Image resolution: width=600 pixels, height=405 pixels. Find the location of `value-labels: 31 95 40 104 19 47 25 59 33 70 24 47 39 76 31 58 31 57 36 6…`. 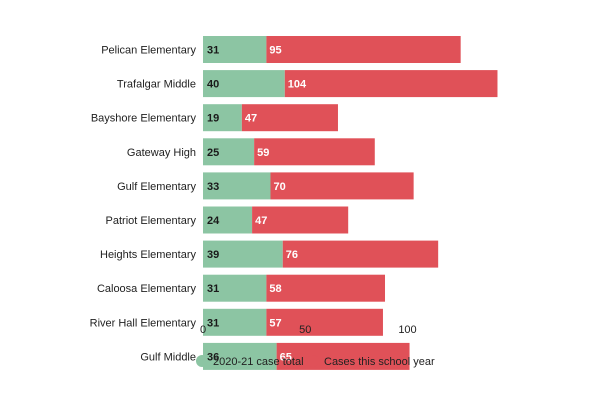

value-labels: 31 95 40 104 19 47 25 59 33 70 24 47 39 76 31 58 31 57 36 6… is located at coordinates (257, 204).